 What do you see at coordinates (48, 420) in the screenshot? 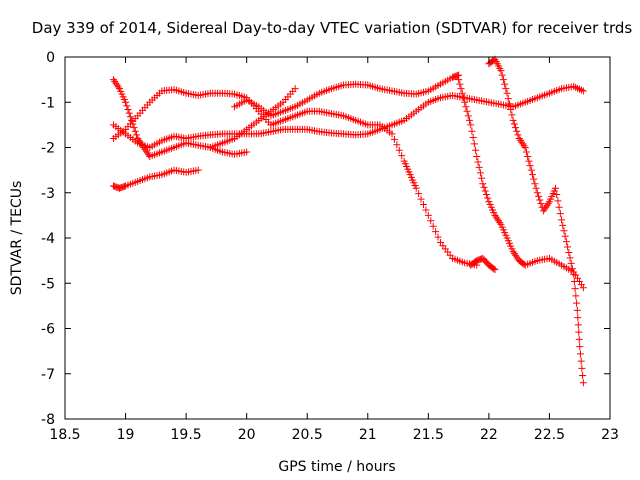
I see `y-tick-label: -8` at bounding box center [48, 420].